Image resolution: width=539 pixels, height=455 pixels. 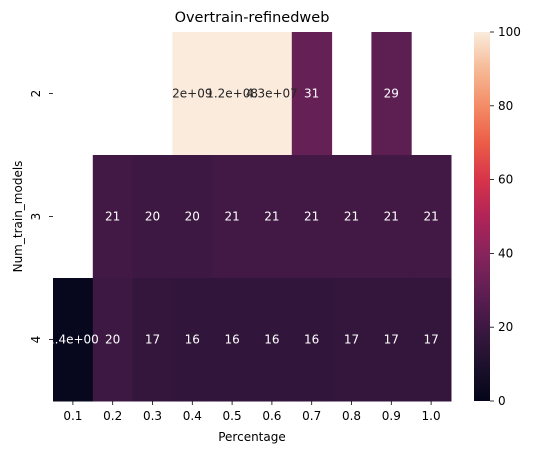 What do you see at coordinates (391, 416) in the screenshot?
I see `x-tick-label: 0.9` at bounding box center [391, 416].